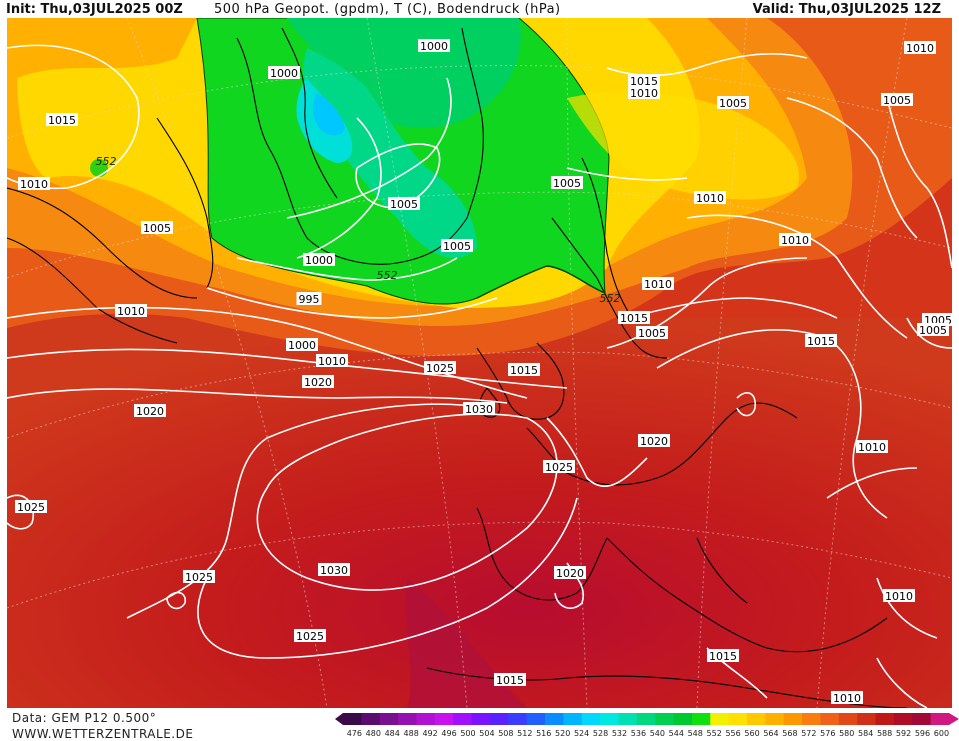  I want to click on scale-arrow-left, so click(339, 719).